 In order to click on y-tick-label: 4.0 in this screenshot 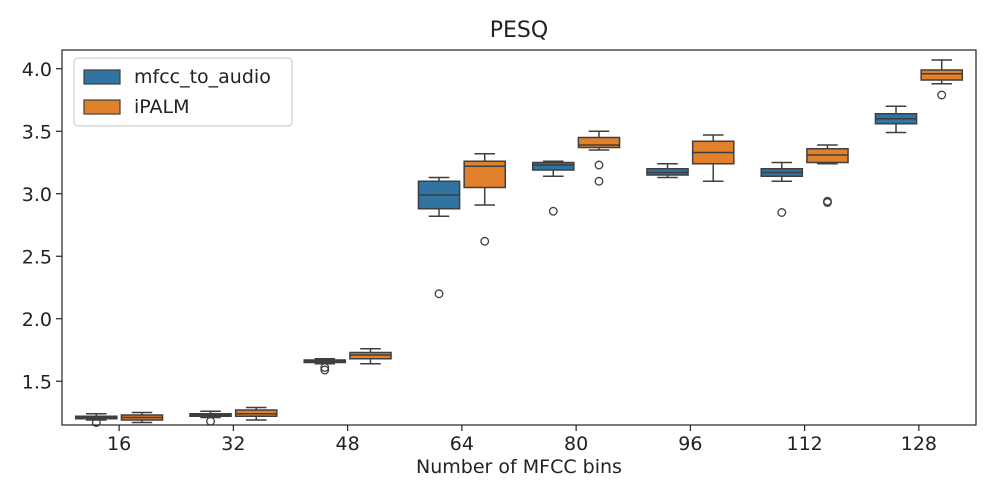, I will do `click(37, 70)`.